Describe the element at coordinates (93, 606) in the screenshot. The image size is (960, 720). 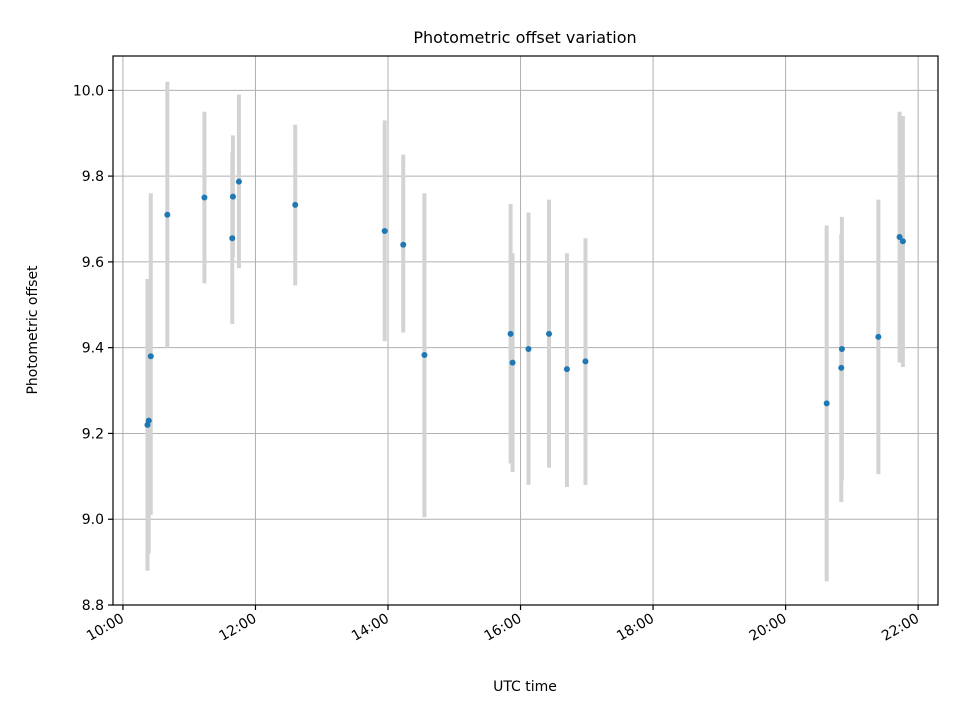
I see `y-tick-label: 8.8` at that location.